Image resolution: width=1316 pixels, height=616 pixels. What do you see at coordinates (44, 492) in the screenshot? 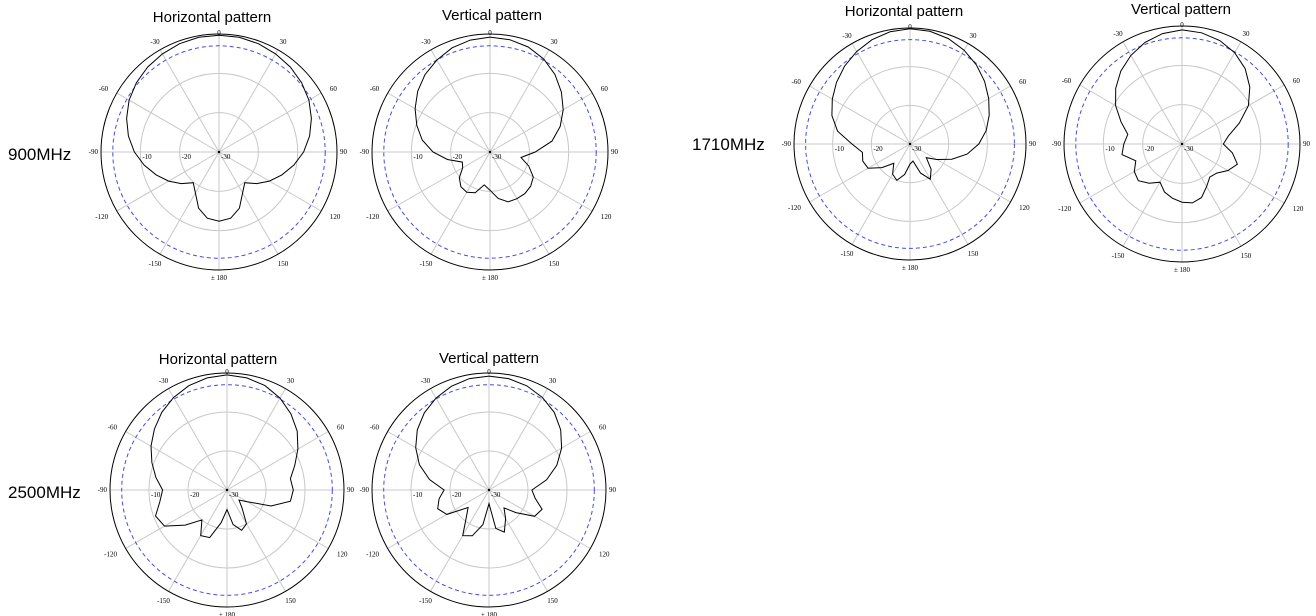
I see `freq-label-2500: 2500MHz` at bounding box center [44, 492].